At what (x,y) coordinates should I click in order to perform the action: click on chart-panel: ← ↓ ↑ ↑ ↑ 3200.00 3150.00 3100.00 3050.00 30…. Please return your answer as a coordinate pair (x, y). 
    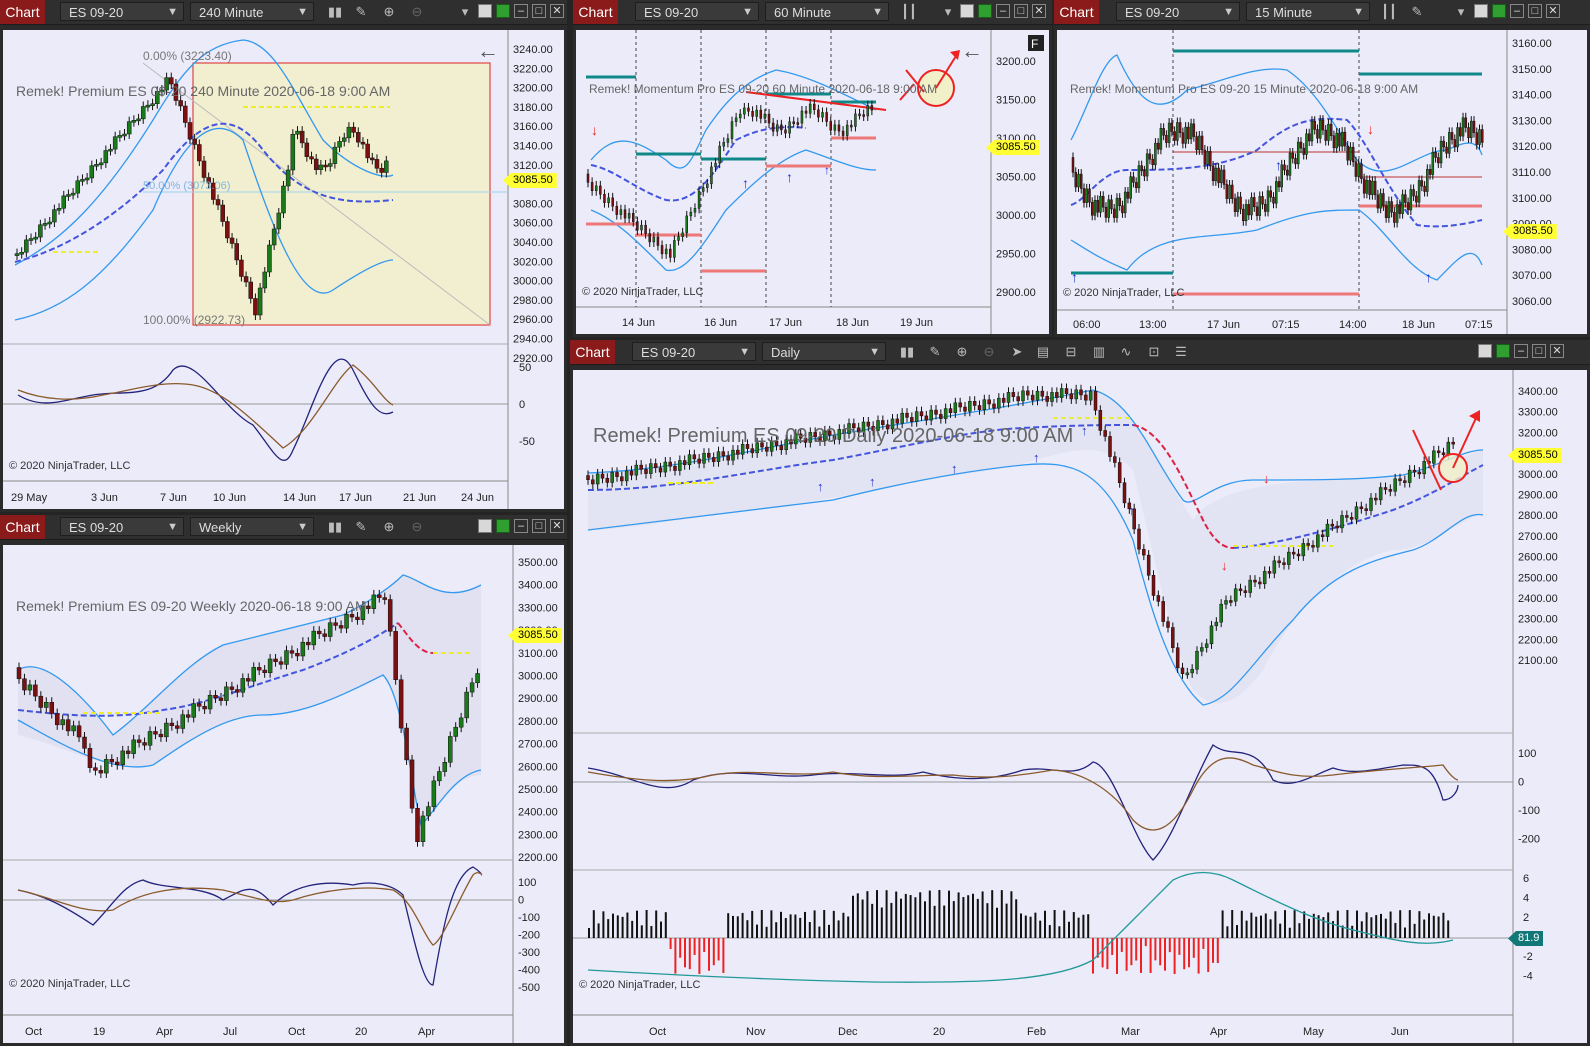
    Looking at the image, I should click on (812, 182).